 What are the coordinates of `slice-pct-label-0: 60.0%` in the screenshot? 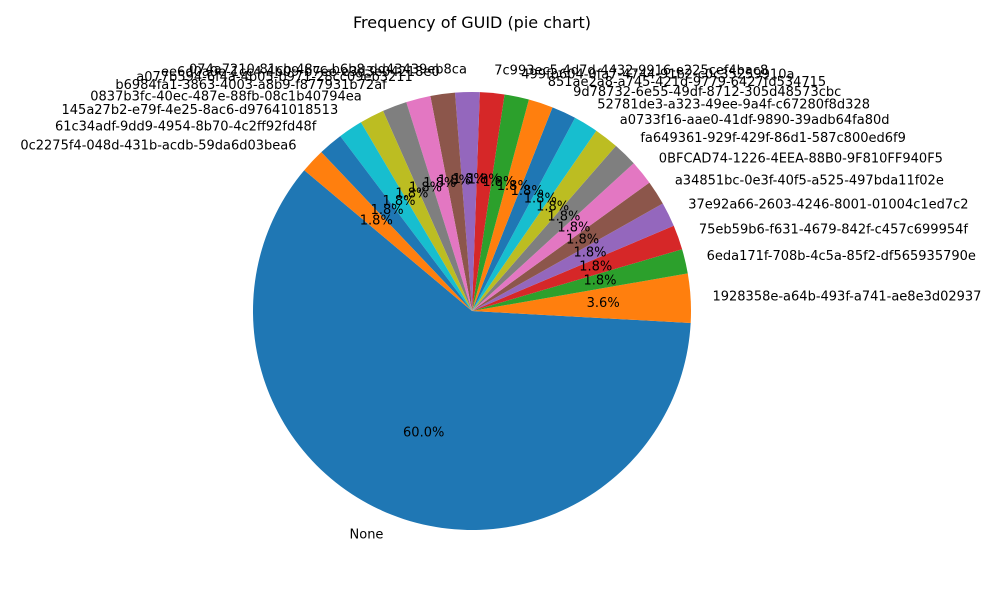 It's located at (423, 433).